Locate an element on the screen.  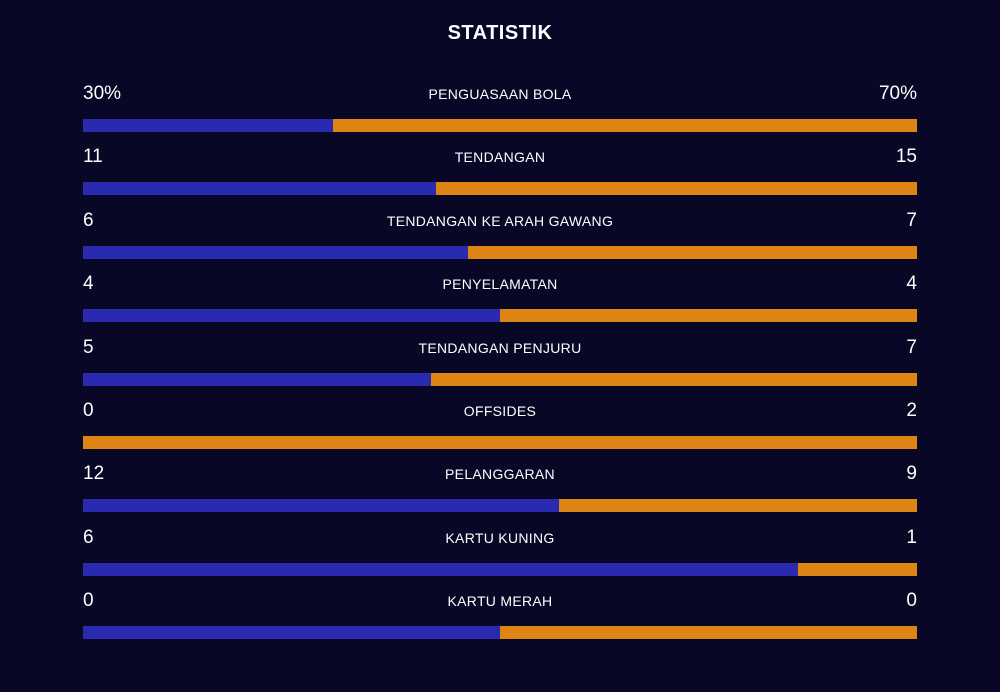
stat-row: KARTU MERAH 0 0 is located at coordinates (500, 618).